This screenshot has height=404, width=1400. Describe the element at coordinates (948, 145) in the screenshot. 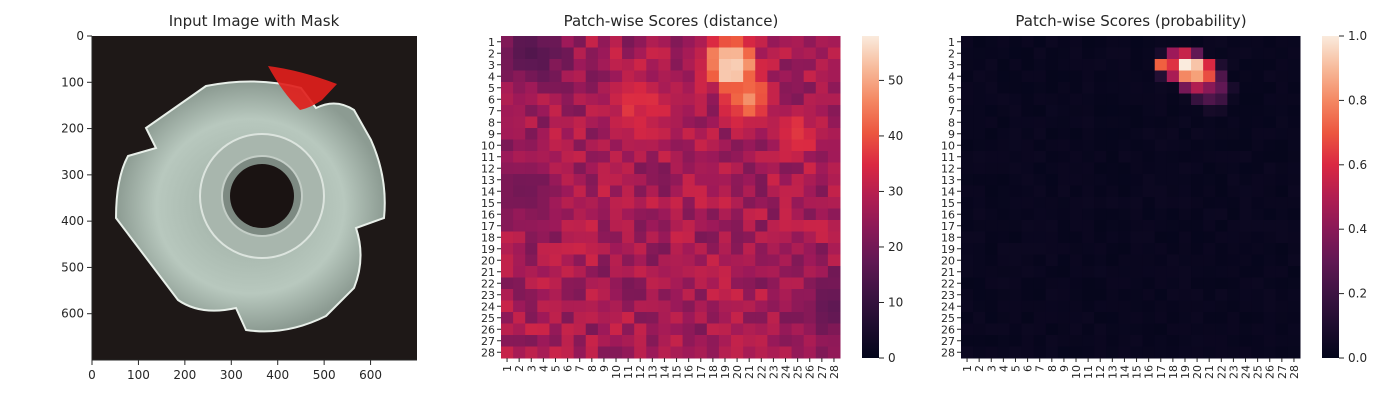

I see `row-tick-label: 10` at that location.